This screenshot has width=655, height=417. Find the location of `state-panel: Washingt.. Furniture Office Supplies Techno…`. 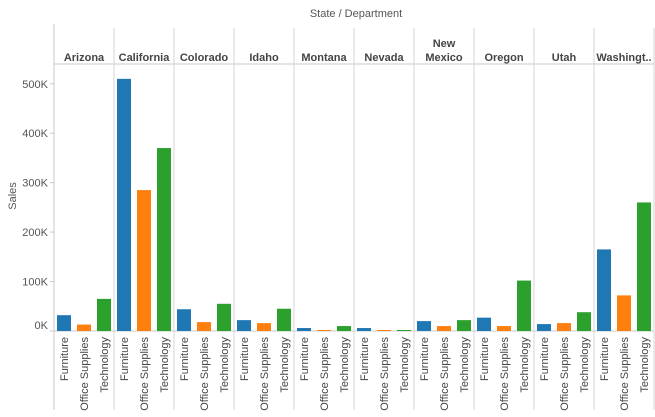

state-panel: Washingt.. Furniture Office Supplies Techno… is located at coordinates (625, 219).